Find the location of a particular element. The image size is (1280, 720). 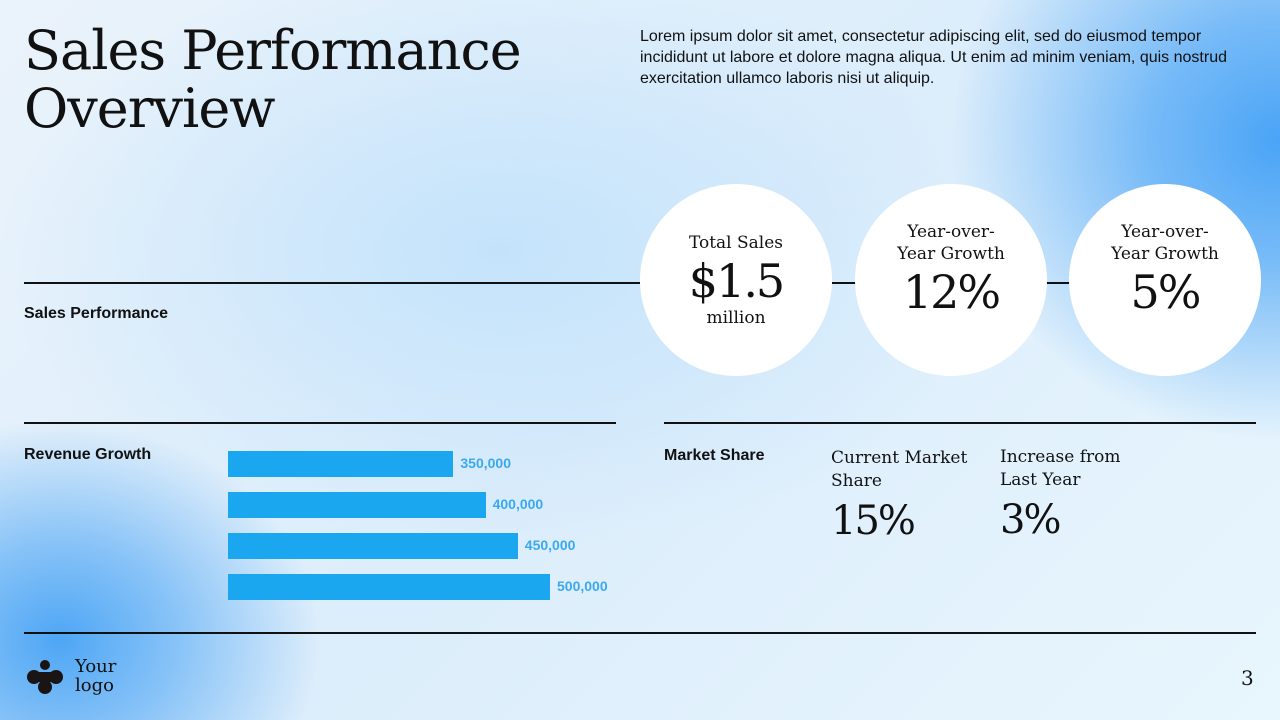

kpi-total-sales: Total Sales $1.5 million is located at coordinates (736, 280).